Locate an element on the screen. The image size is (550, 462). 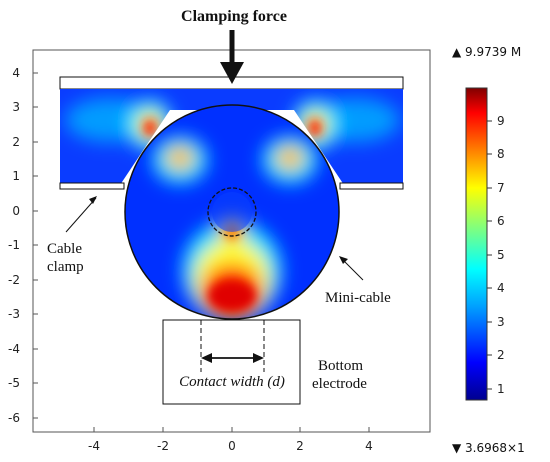
y-tick-label: -1 is located at coordinates (14, 245).